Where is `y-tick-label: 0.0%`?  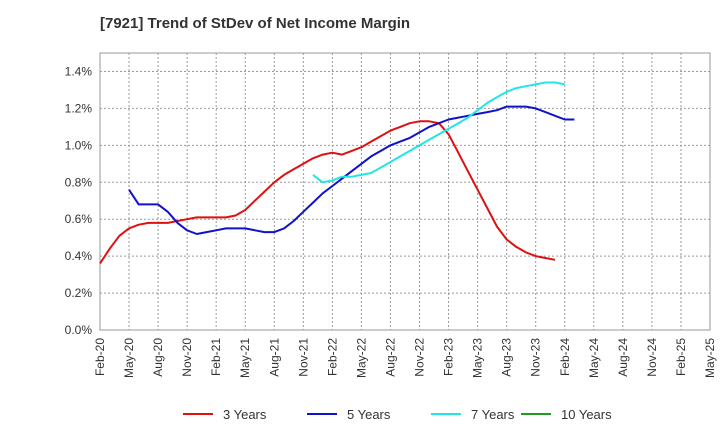 y-tick-label: 0.0% is located at coordinates (79, 330).